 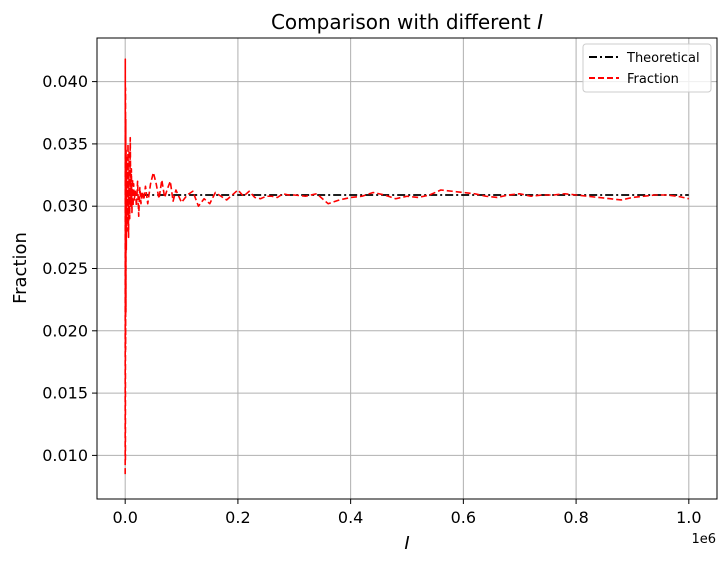 I want to click on y-tick-label: 0.020, so click(x=65, y=330).